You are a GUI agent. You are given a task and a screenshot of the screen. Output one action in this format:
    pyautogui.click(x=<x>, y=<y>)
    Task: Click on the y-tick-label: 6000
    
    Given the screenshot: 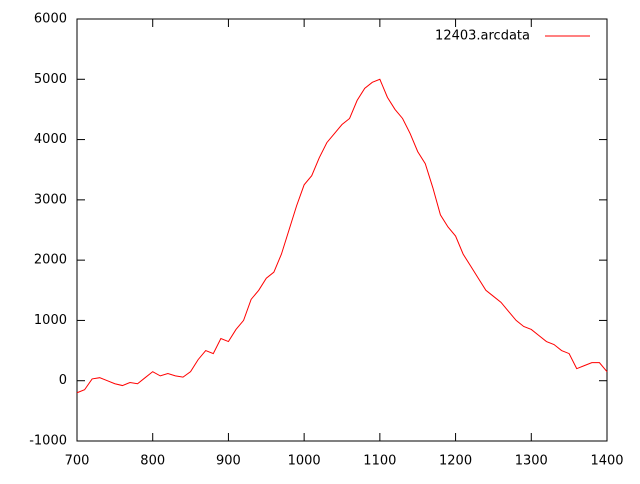 What is the action you would take?
    pyautogui.click(x=50, y=19)
    